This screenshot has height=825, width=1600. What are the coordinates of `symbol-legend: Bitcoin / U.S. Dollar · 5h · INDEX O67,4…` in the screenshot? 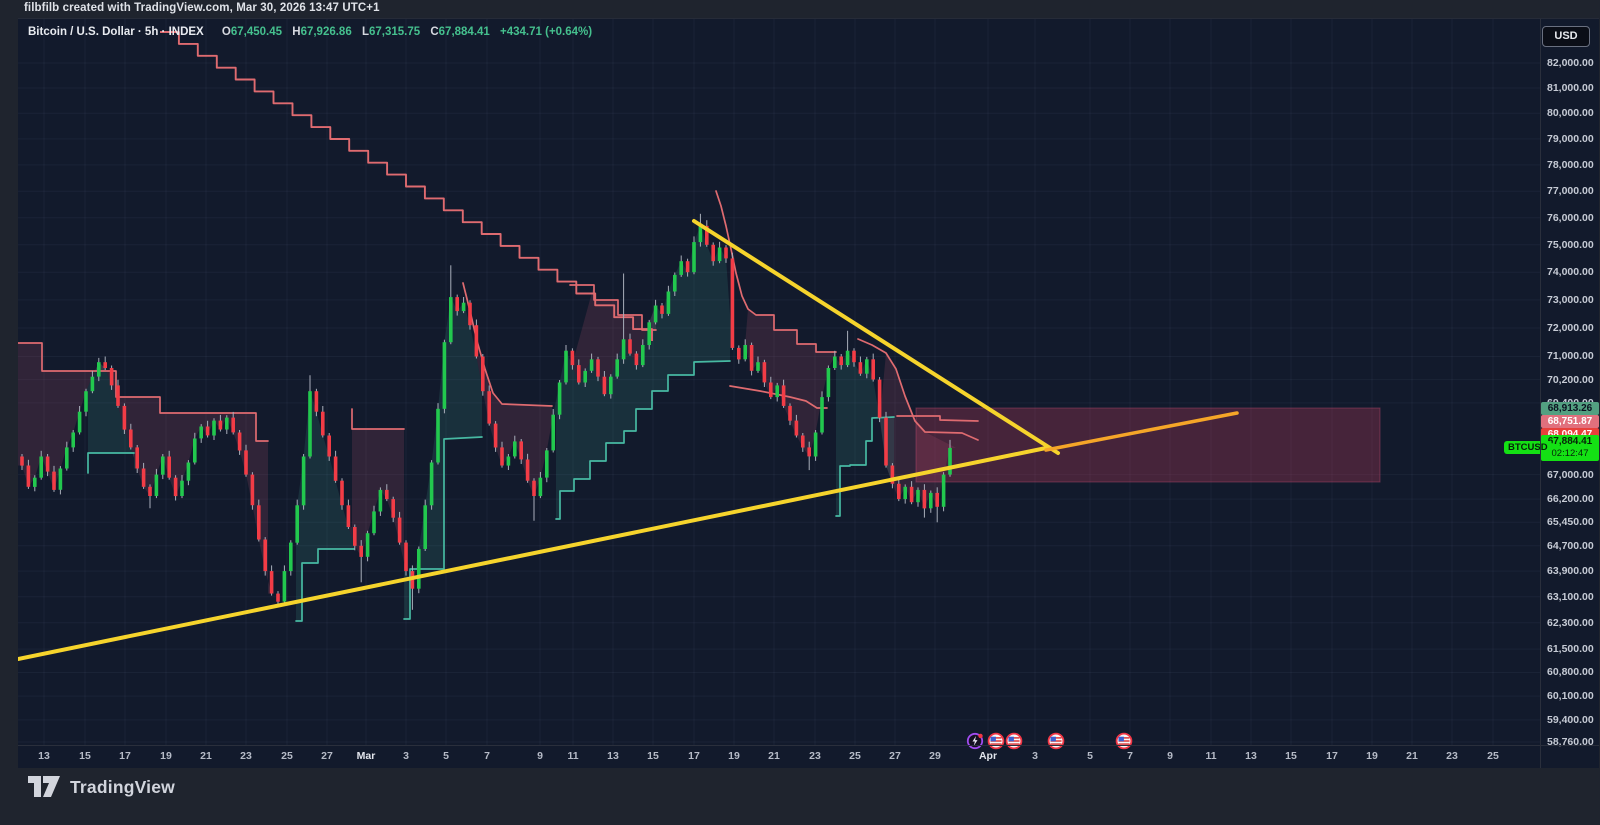 It's located at (310, 32).